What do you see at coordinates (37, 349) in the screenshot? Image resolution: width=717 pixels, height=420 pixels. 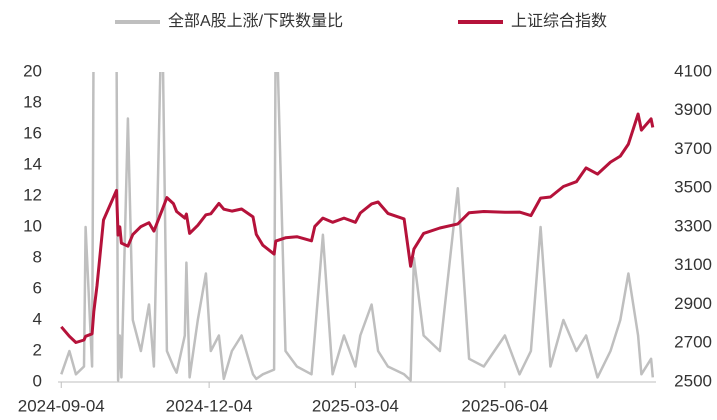 I see `y-tick-label: 2` at bounding box center [37, 349].